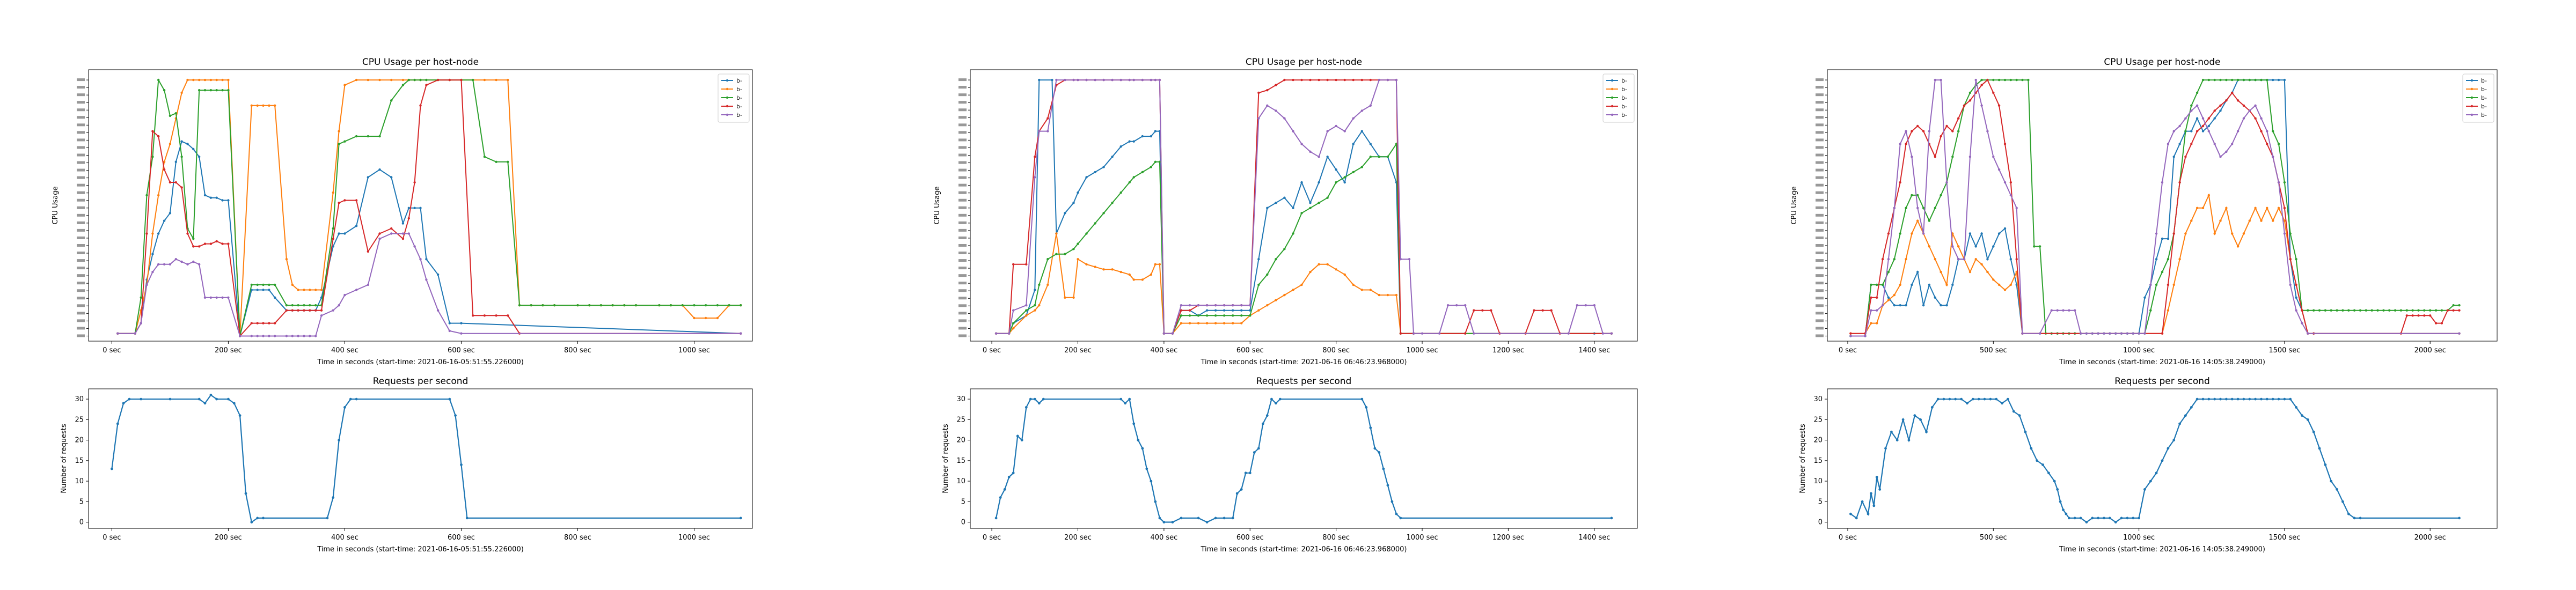 This screenshot has width=2576, height=590. I want to click on series-line, so click(426, 458).